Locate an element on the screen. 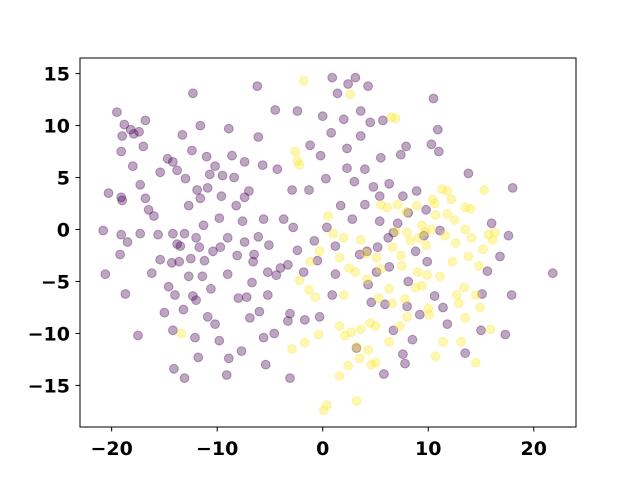  y-tick-label: −10 is located at coordinates (49, 334).